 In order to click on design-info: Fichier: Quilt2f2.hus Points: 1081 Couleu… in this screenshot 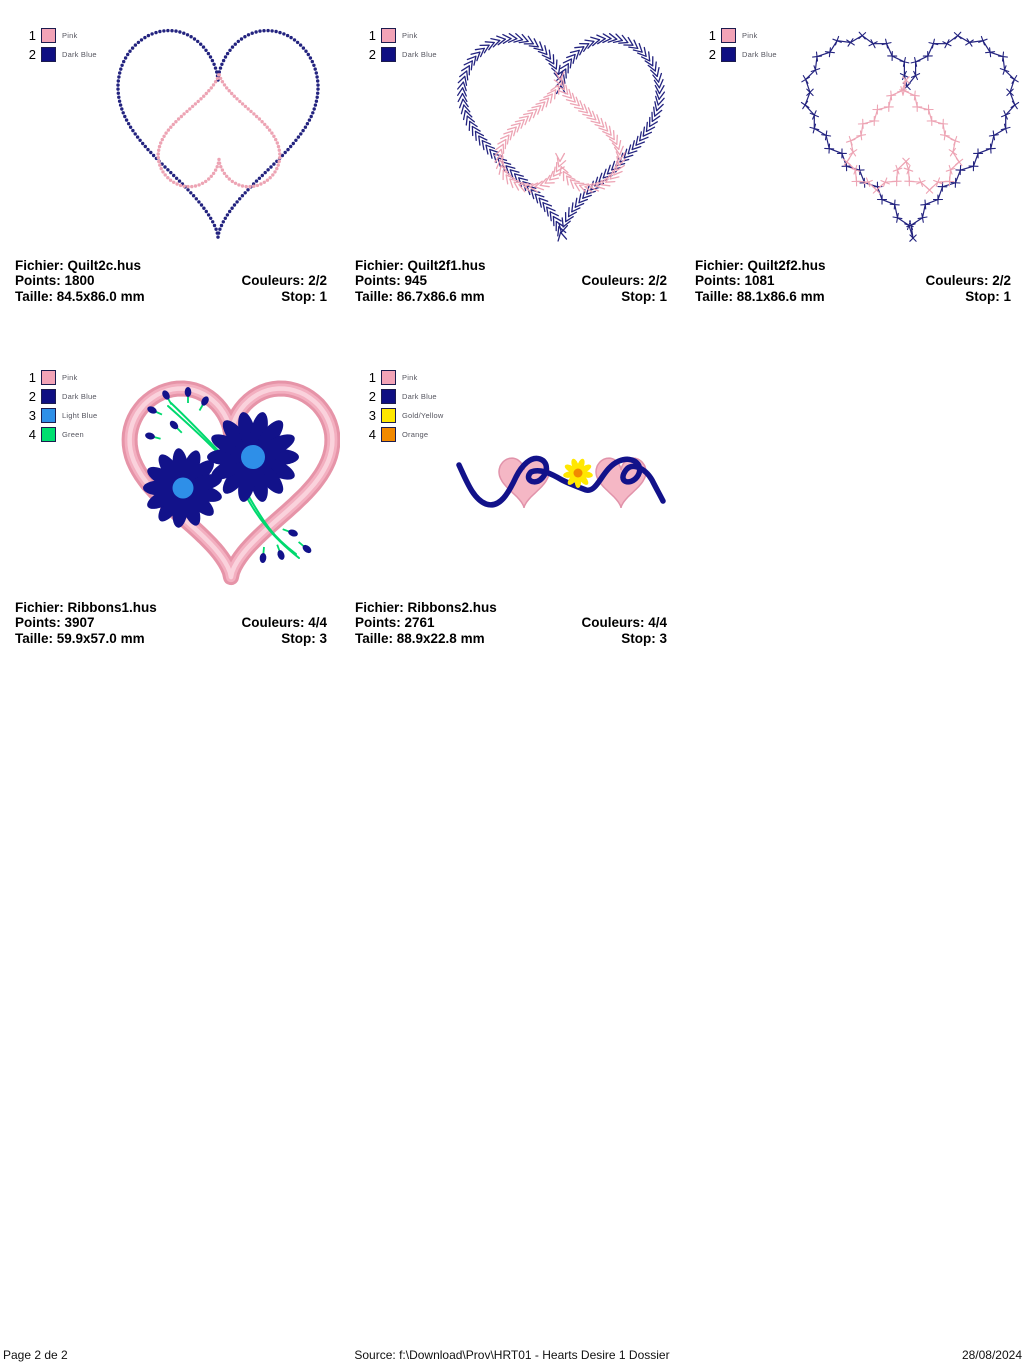, I will do `click(853, 281)`.